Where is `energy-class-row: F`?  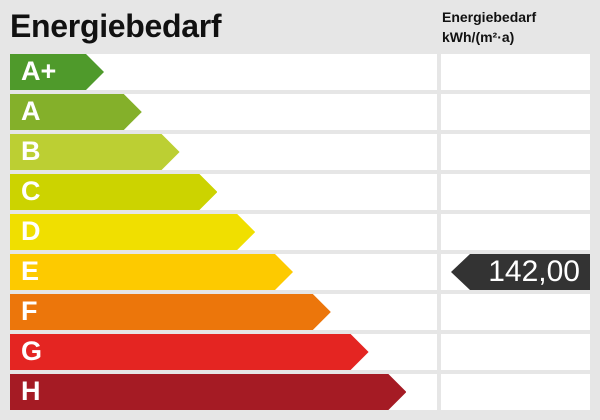 energy-class-row: F is located at coordinates (300, 312).